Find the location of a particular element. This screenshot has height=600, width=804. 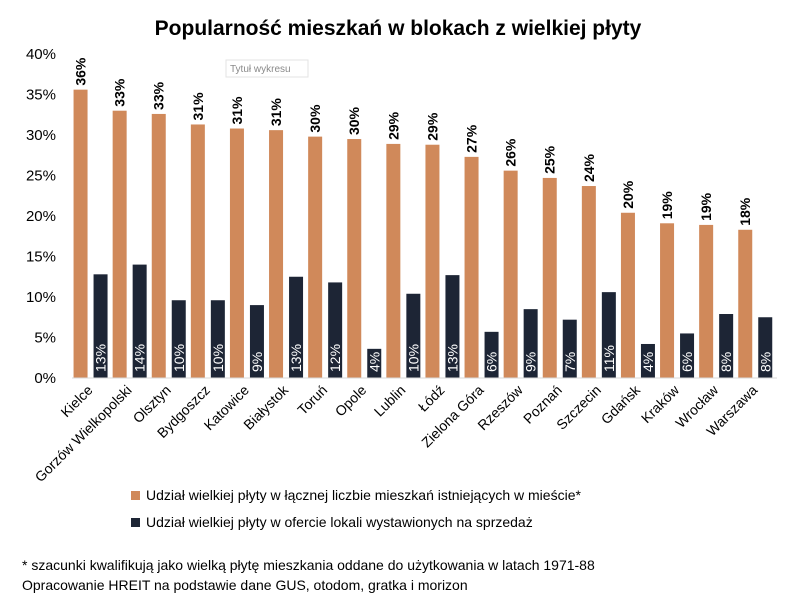

x-tick-label: Opole is located at coordinates (351, 401).